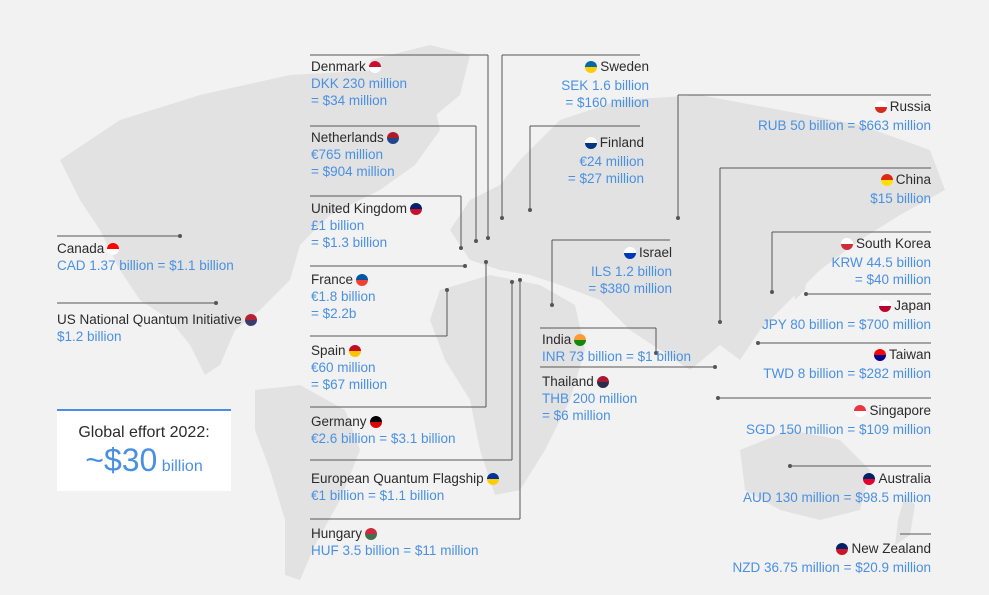 Image resolution: width=989 pixels, height=595 pixels. I want to click on country-amount: HUF 3.5 billion = $11 million, so click(395, 550).